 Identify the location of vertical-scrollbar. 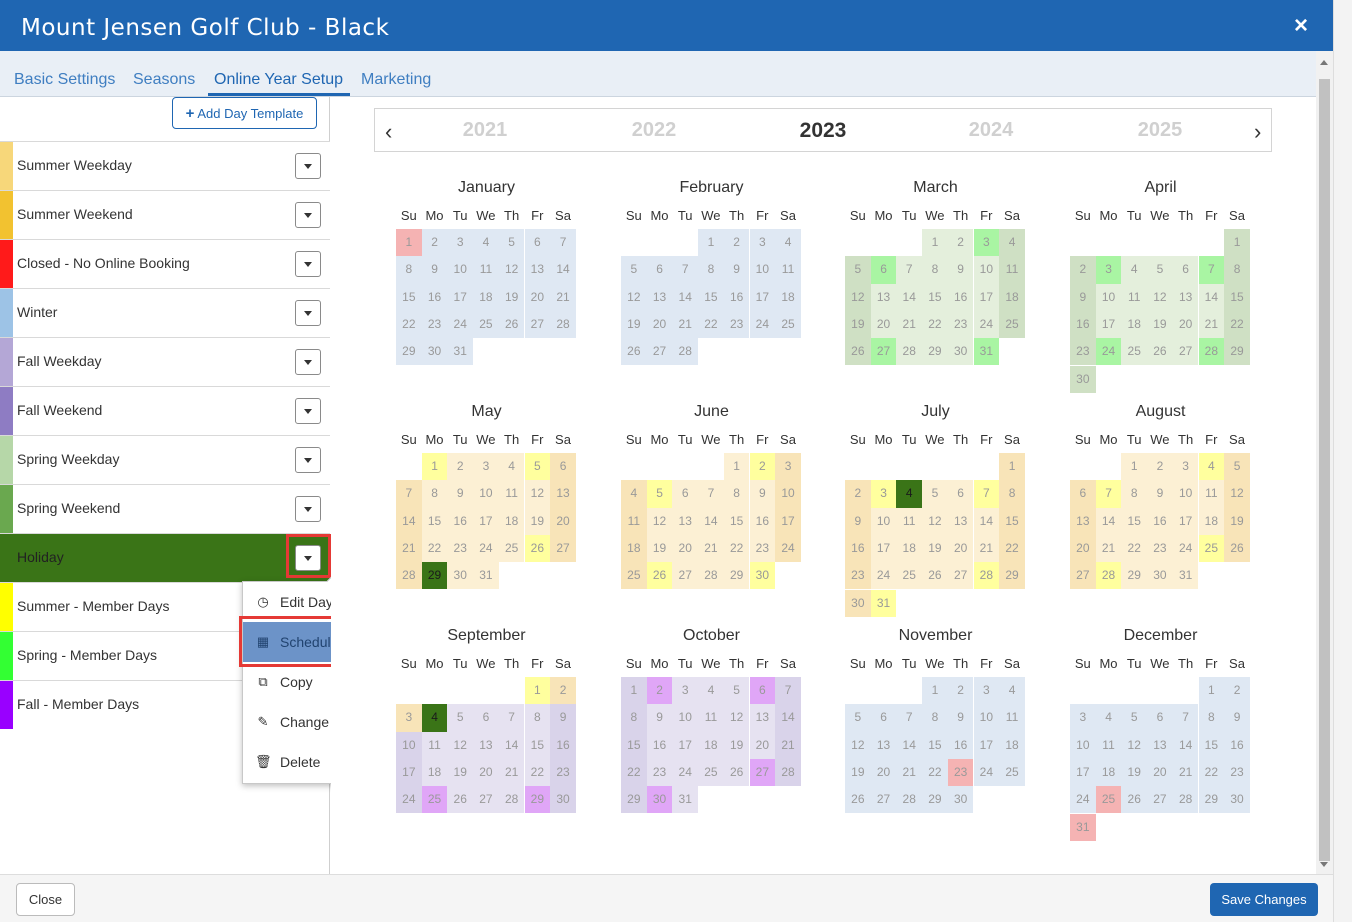
(1324, 462).